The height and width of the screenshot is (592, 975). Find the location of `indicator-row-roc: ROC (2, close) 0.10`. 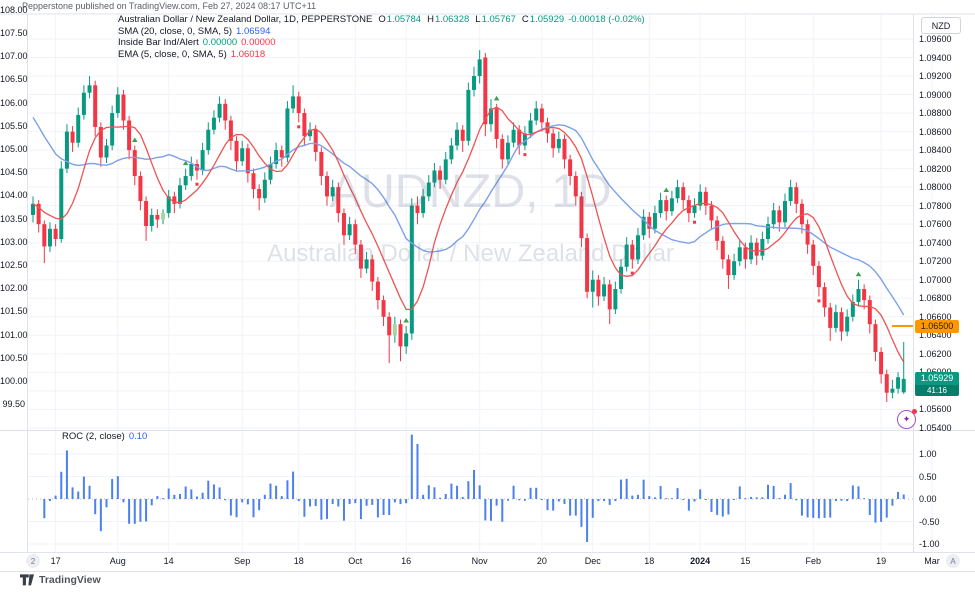

indicator-row-roc: ROC (2, close) 0.10 is located at coordinates (105, 436).